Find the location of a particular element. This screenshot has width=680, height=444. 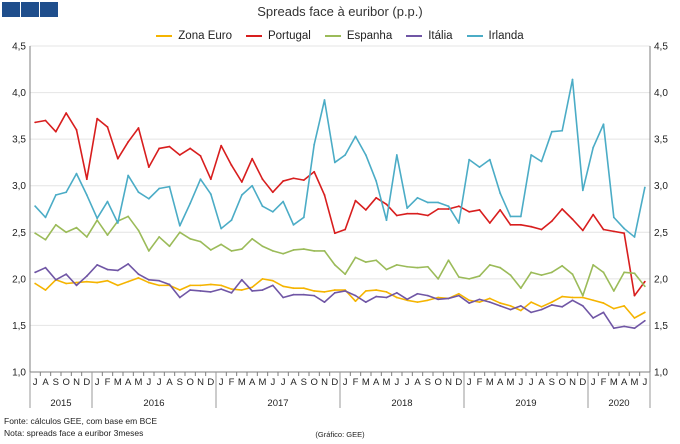

y-tick-label-right: 3,5 is located at coordinates (661, 140).